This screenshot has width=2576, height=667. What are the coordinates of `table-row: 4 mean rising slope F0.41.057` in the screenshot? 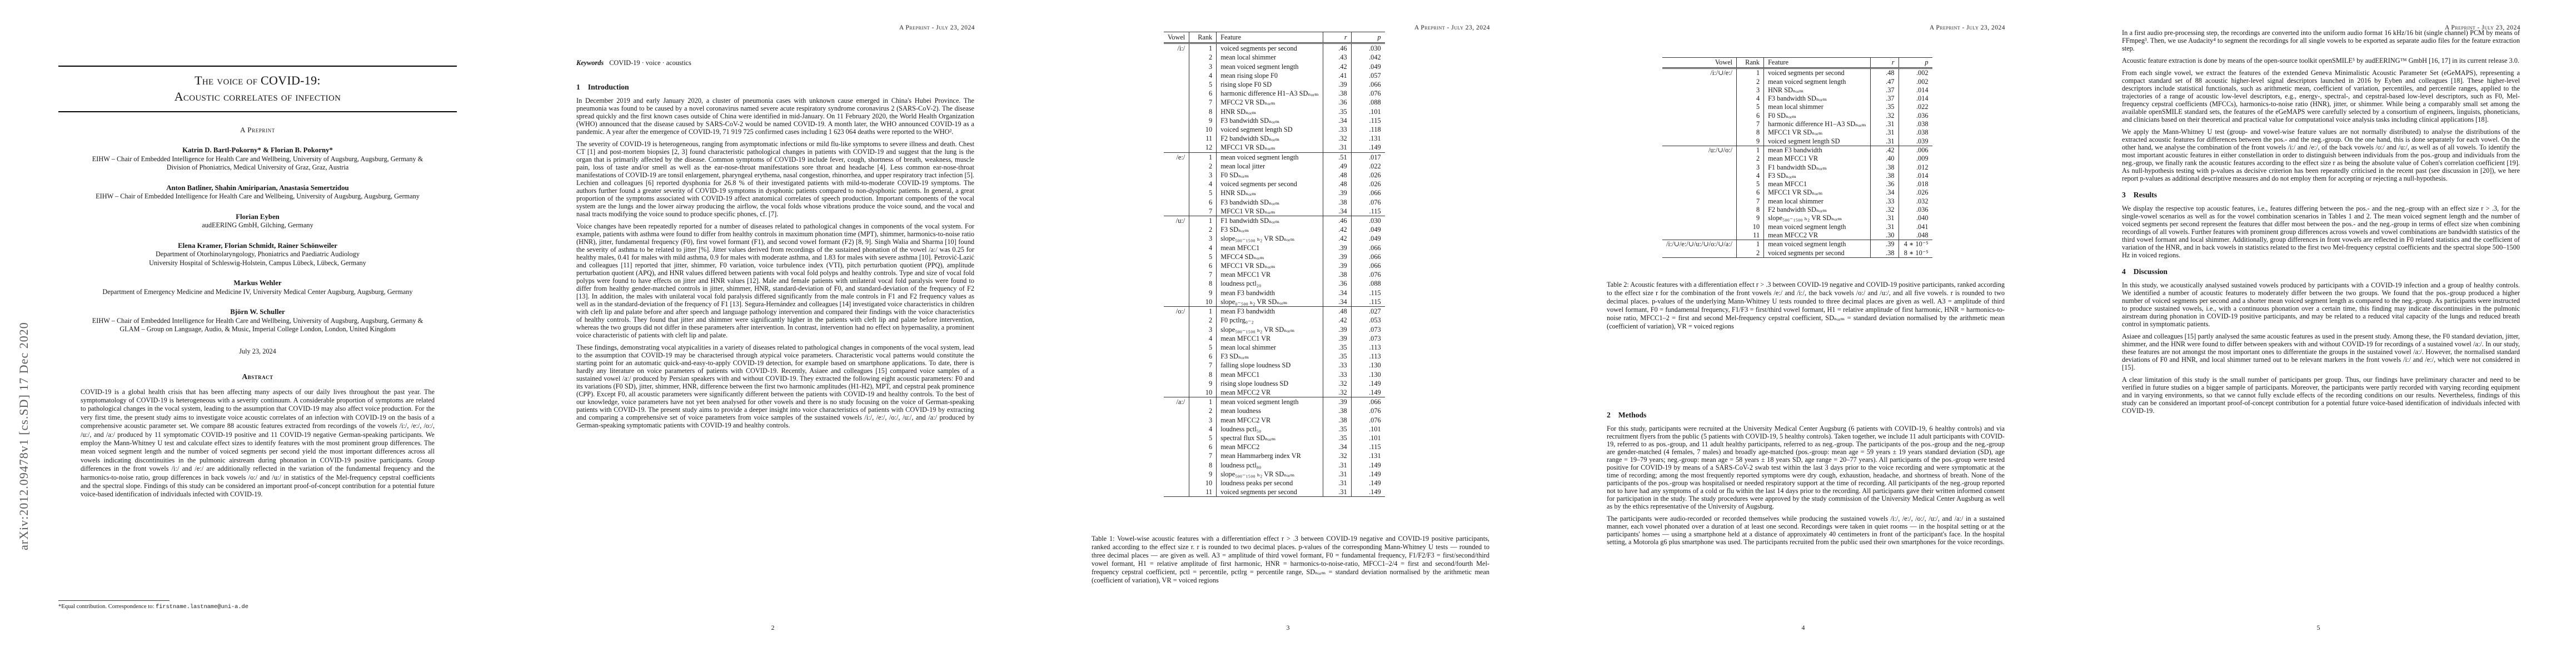 It's located at (1274, 76).